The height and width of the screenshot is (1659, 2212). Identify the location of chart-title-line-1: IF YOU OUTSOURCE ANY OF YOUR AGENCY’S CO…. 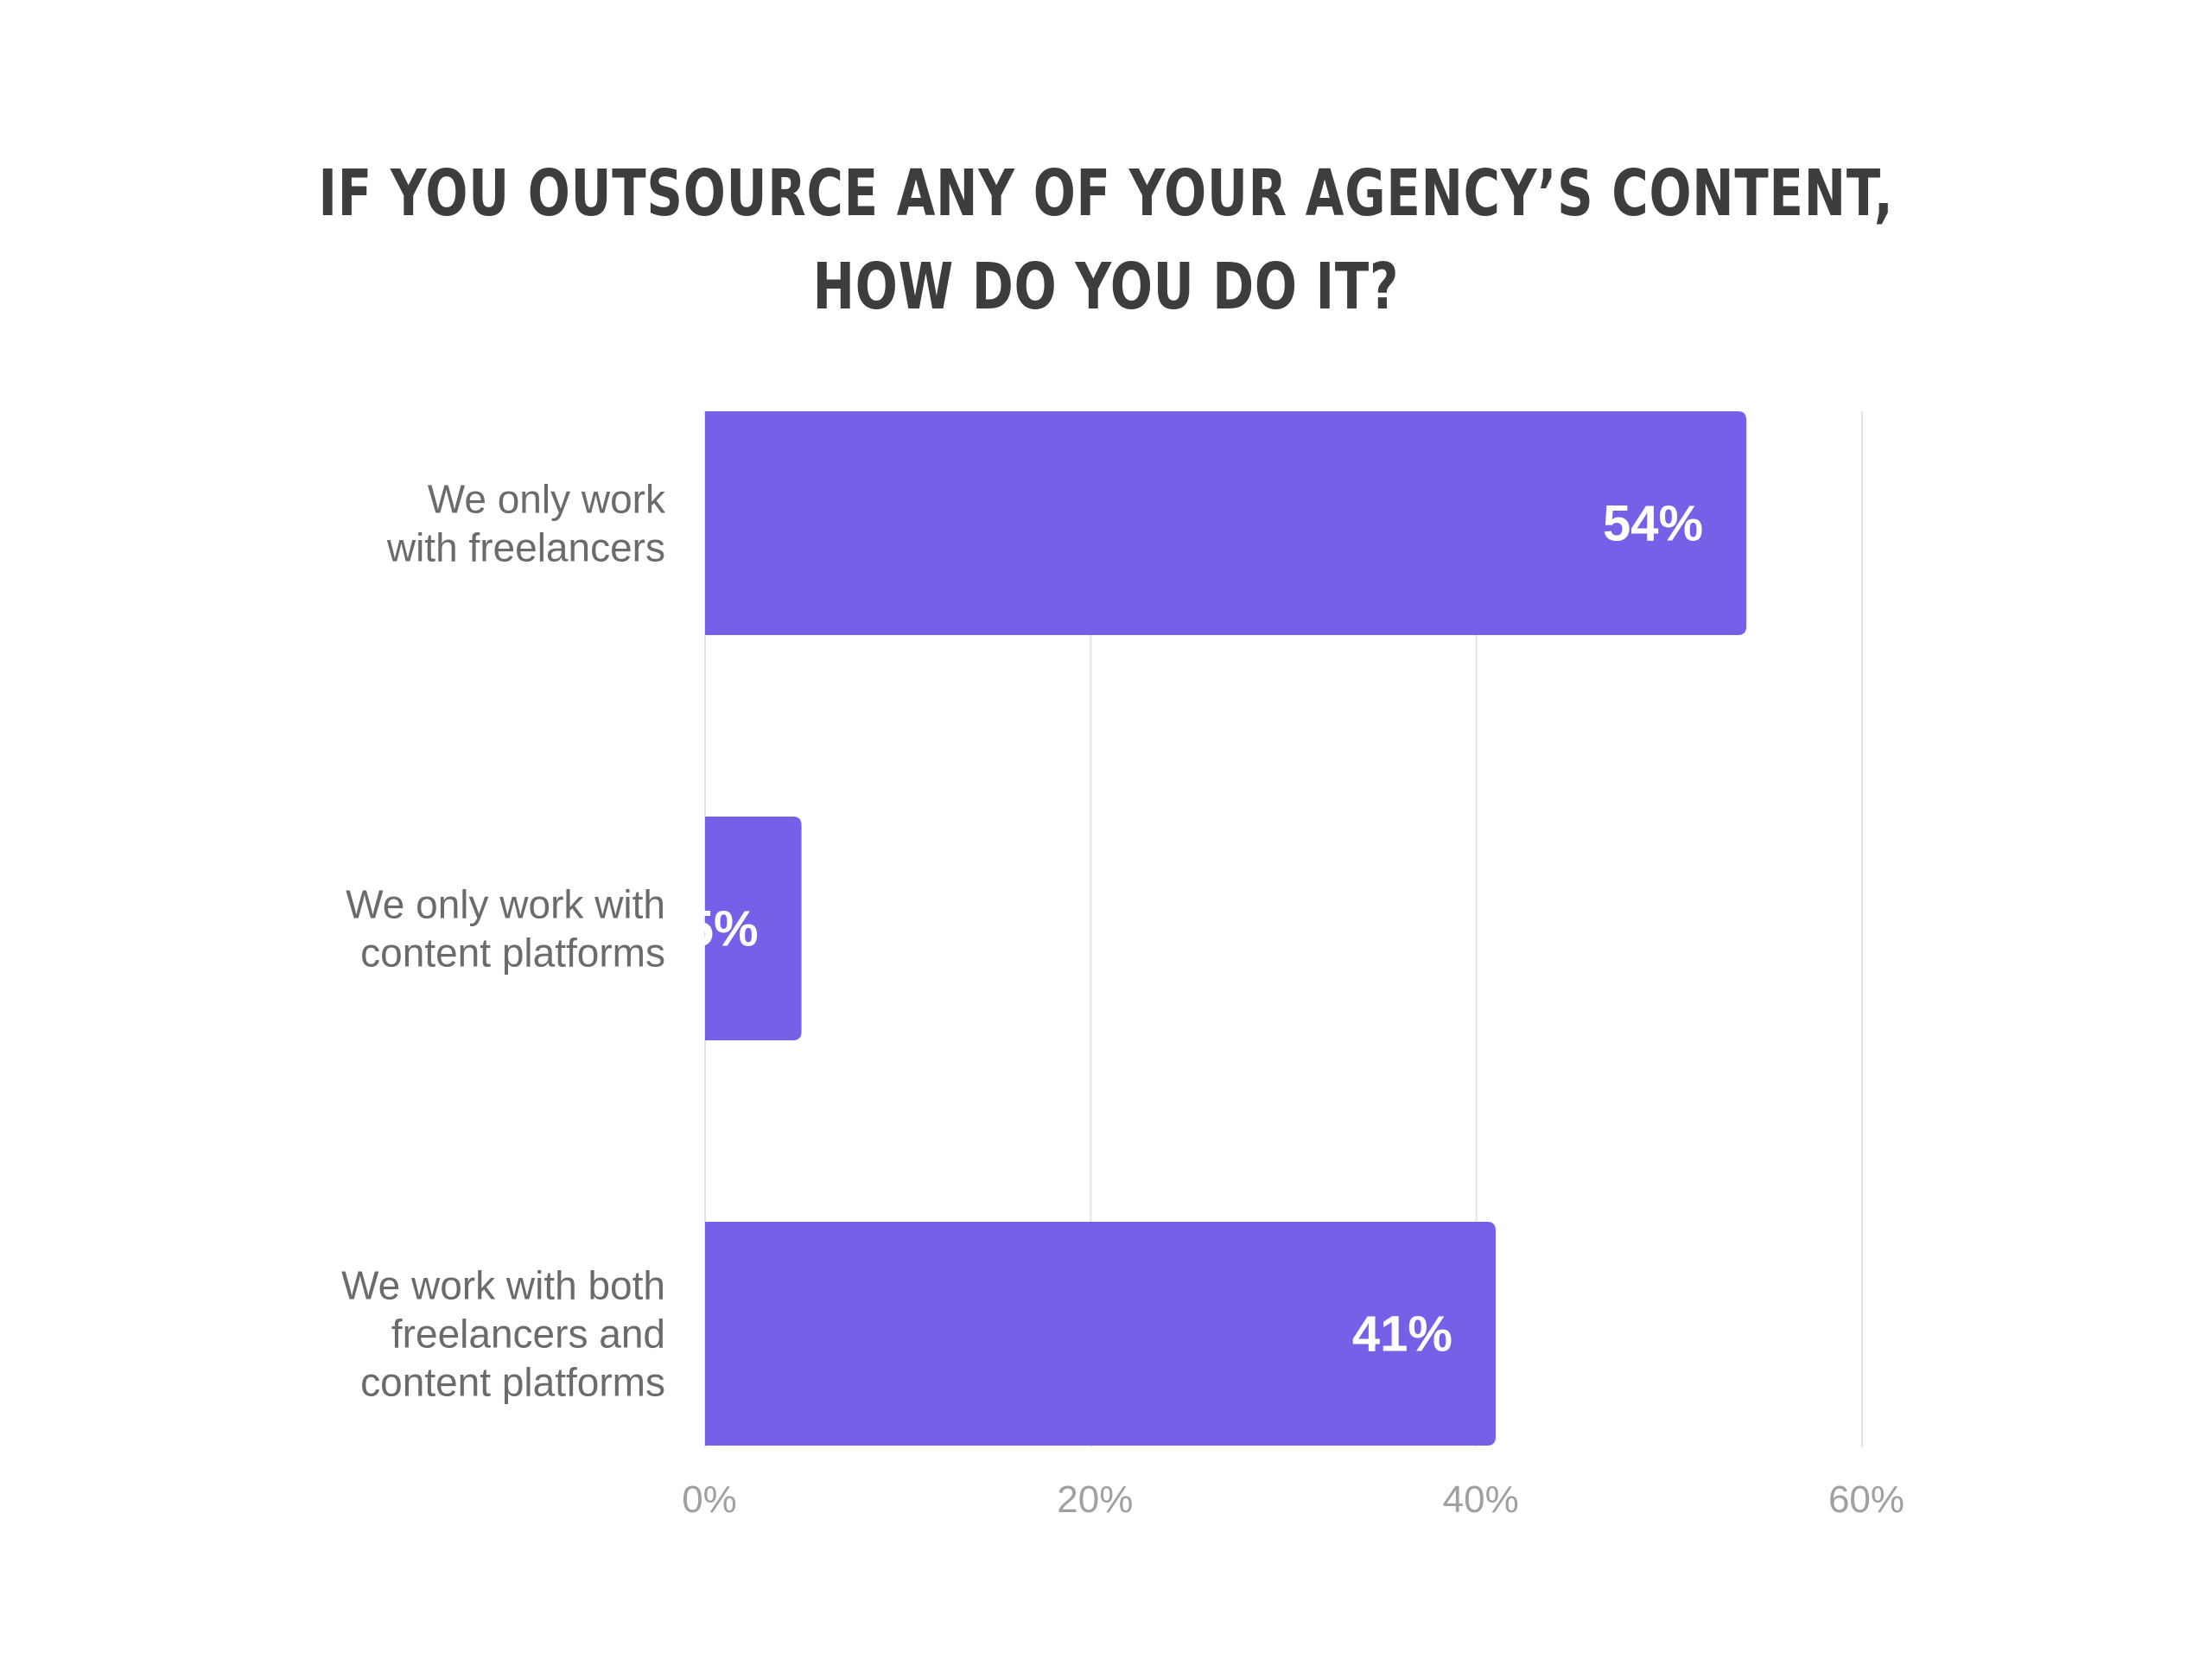
(1106, 193).